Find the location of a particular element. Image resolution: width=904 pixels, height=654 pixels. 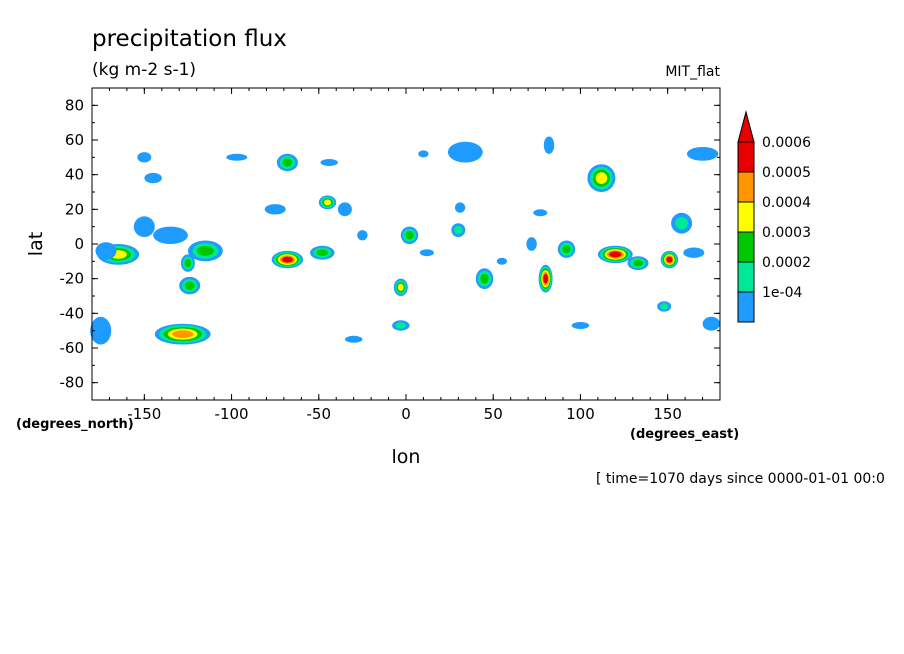

colorbar-label: 0.0002 is located at coordinates (786, 263).